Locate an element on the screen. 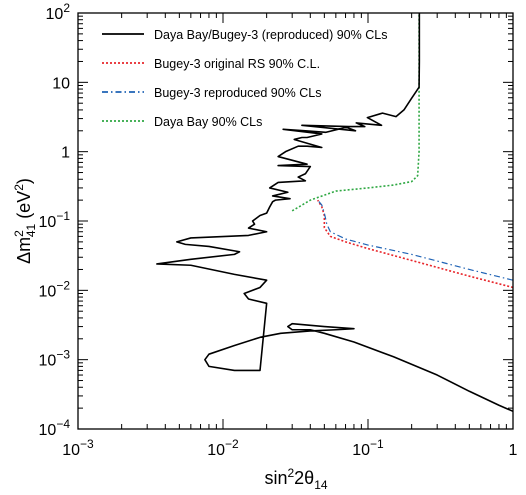 This screenshot has width=526, height=495. y-tick-label: 10² is located at coordinates (58, 12).